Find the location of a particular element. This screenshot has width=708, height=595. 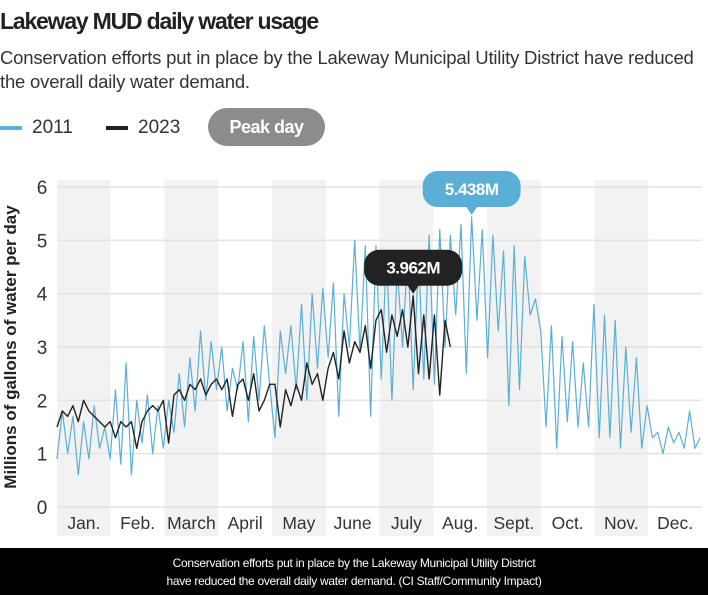

x-tick-label: Dec. is located at coordinates (675, 523).